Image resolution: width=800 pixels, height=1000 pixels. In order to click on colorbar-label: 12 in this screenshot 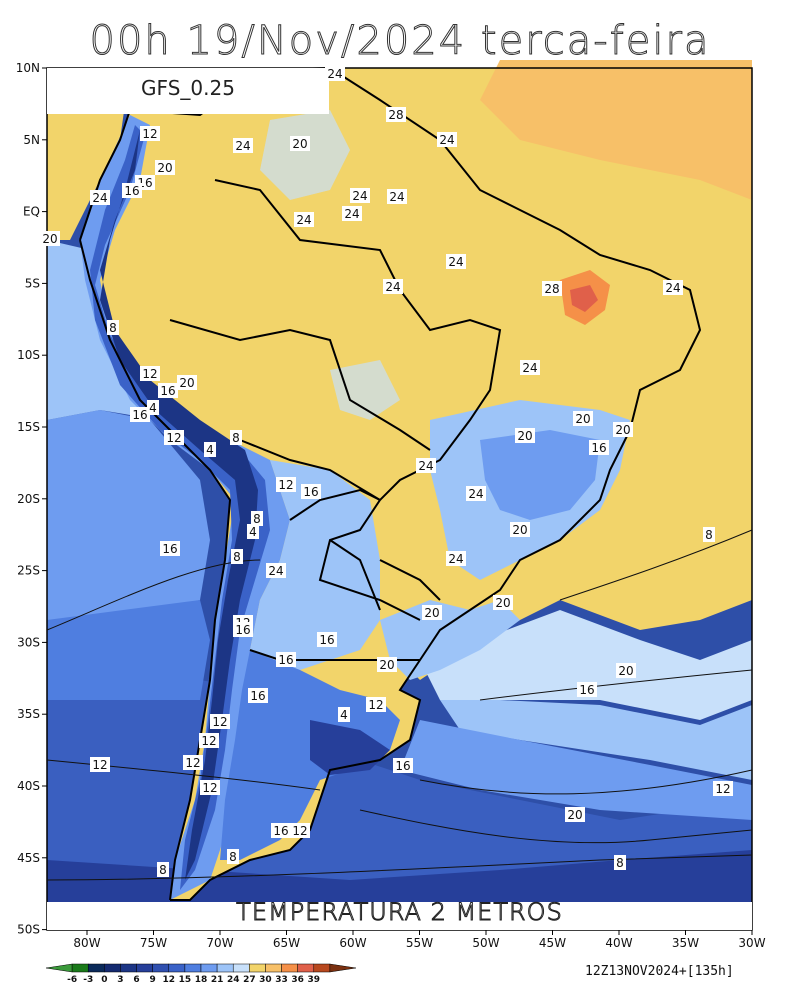, I will do `click(169, 980)`.